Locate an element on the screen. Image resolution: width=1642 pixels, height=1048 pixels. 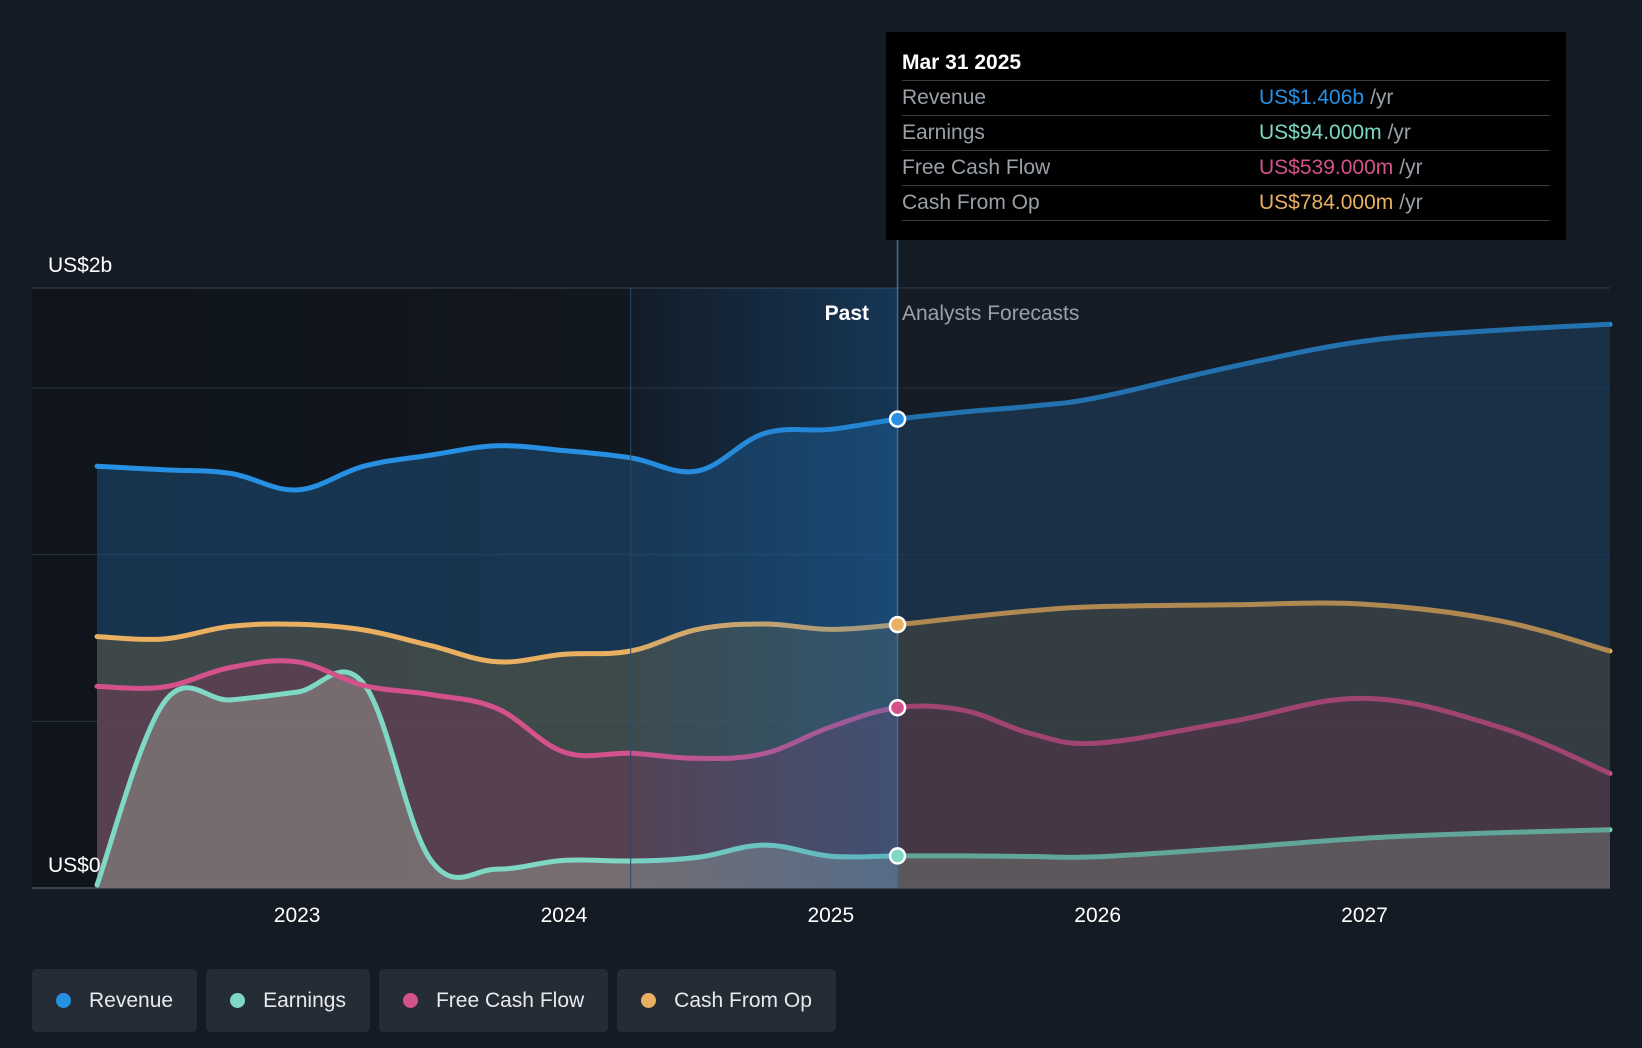
x-tick-label: 2024 is located at coordinates (564, 915).